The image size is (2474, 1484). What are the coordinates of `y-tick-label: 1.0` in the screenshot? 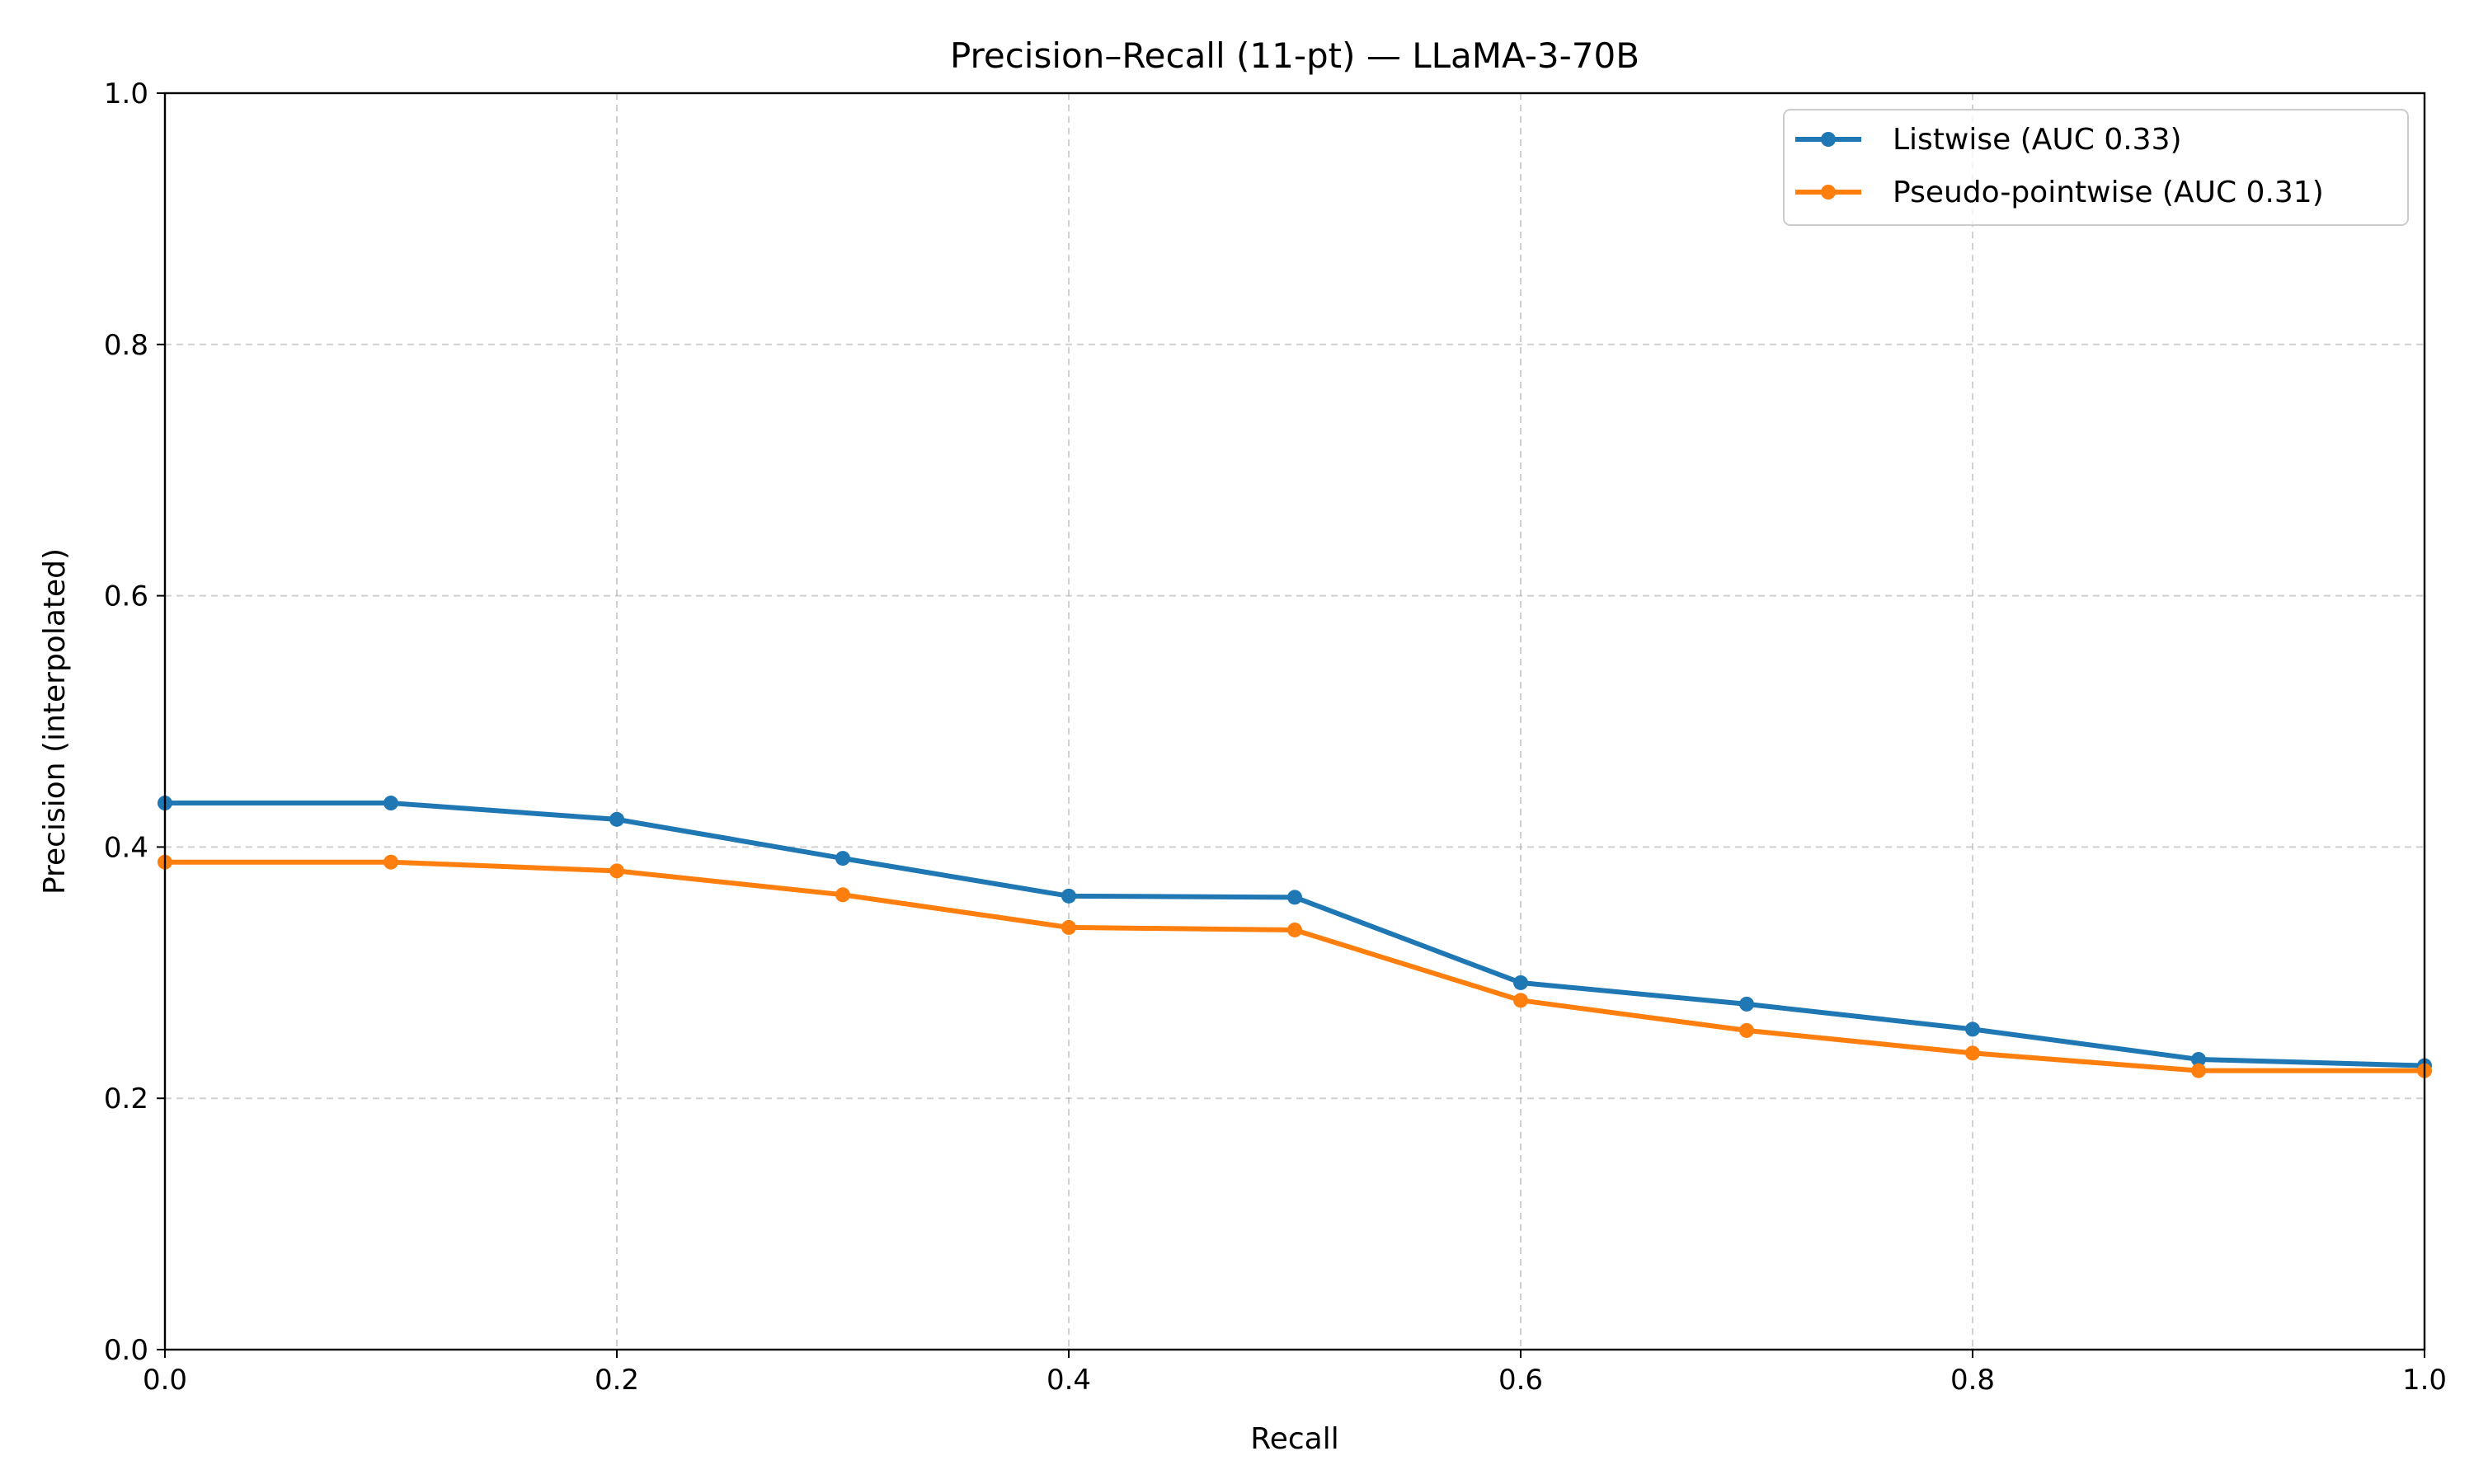 It's located at (126, 93).